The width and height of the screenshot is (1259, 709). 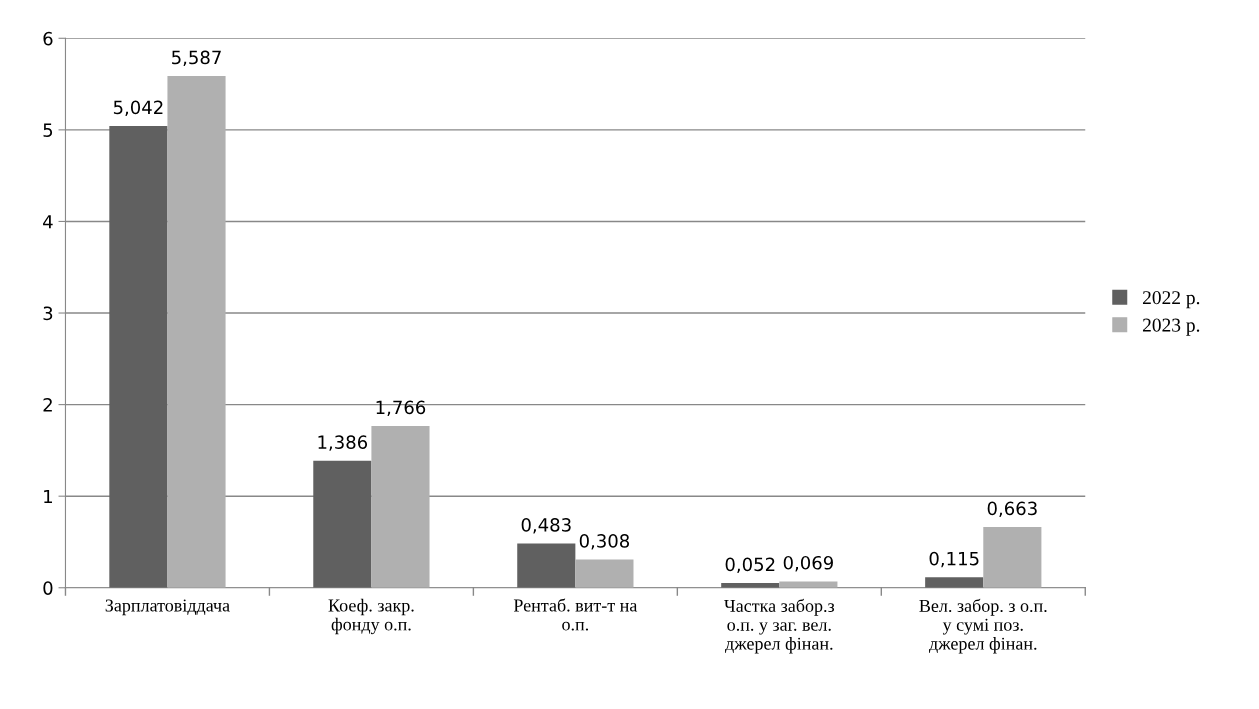 I want to click on x-tick-label: Зарплатовіддача, so click(x=167, y=607).